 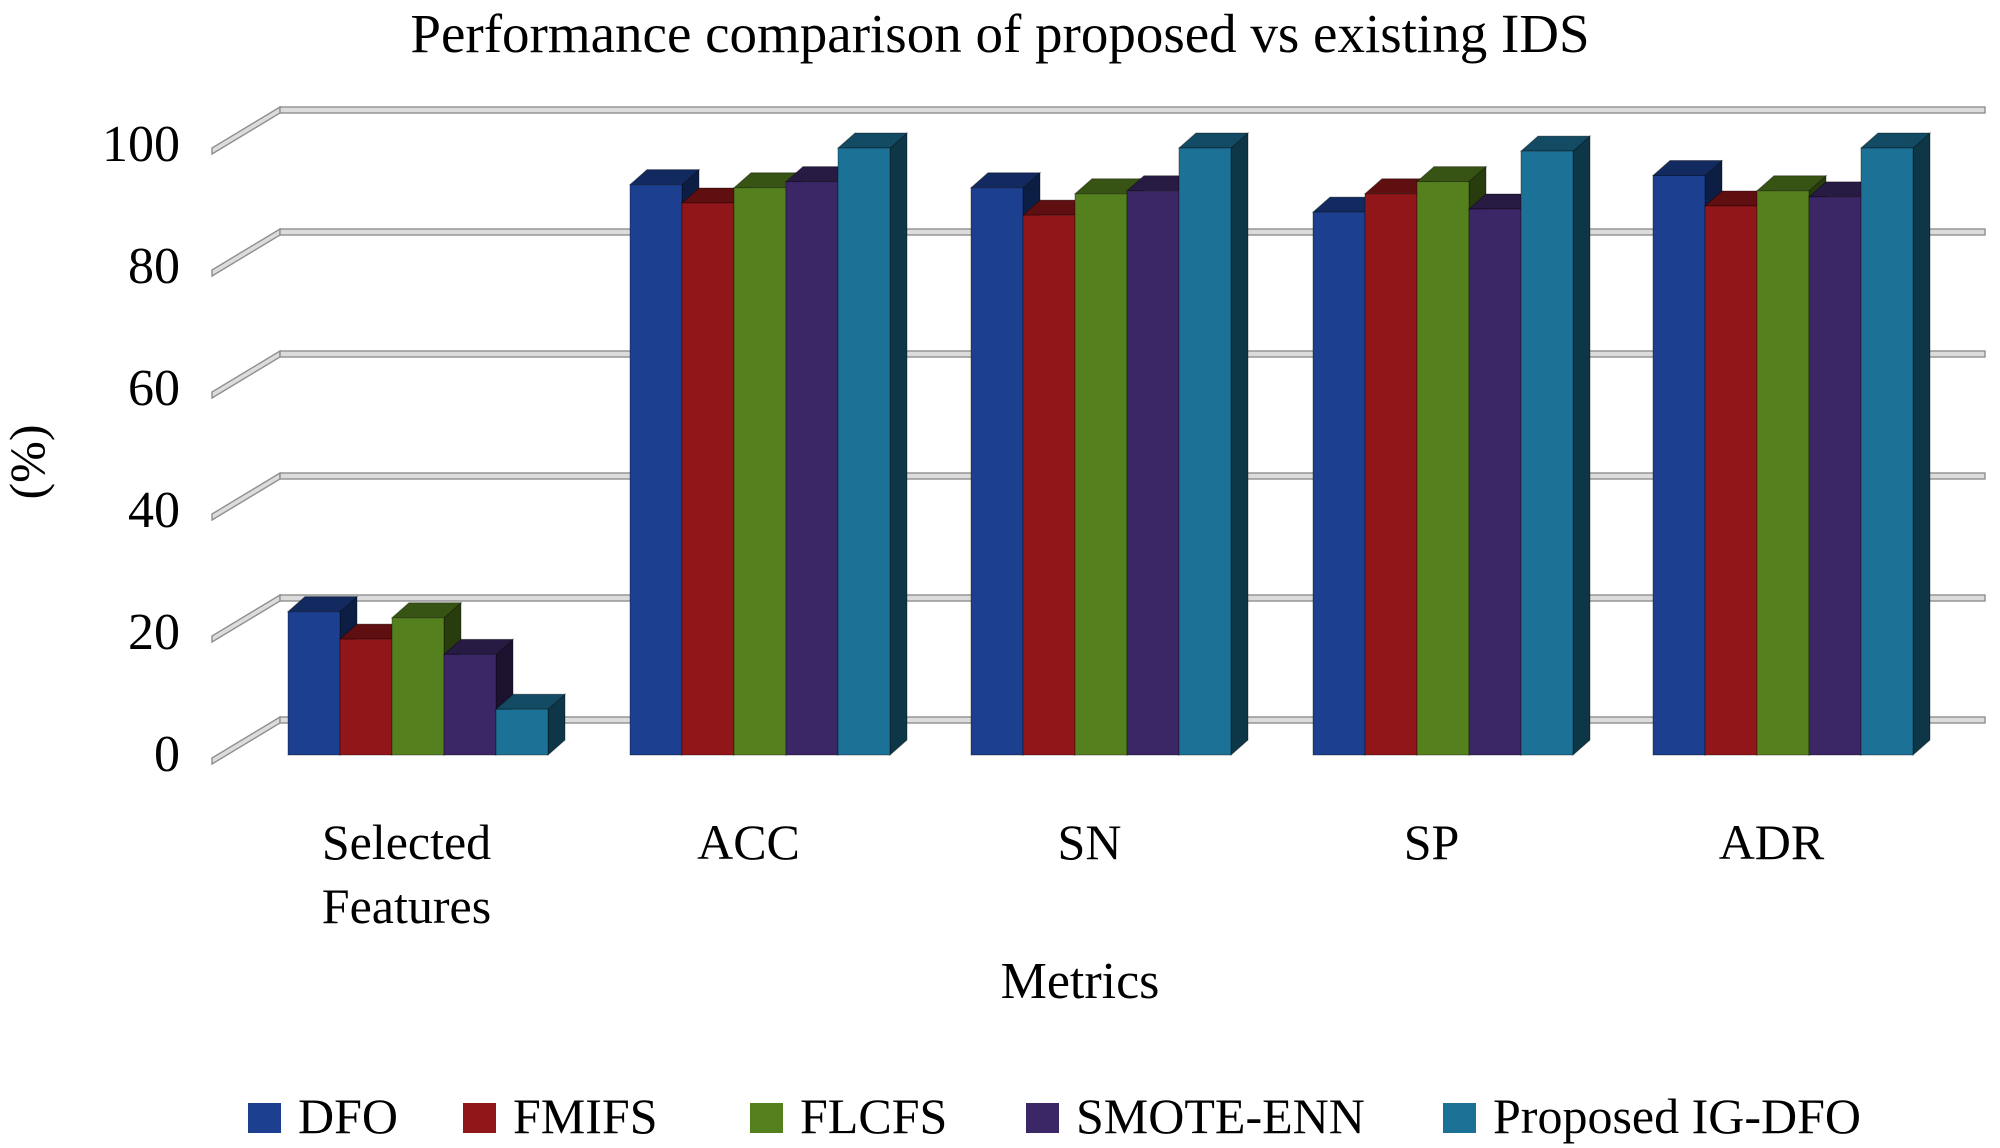 What do you see at coordinates (1101, 474) in the screenshot?
I see `bar-flcfs-sn` at bounding box center [1101, 474].